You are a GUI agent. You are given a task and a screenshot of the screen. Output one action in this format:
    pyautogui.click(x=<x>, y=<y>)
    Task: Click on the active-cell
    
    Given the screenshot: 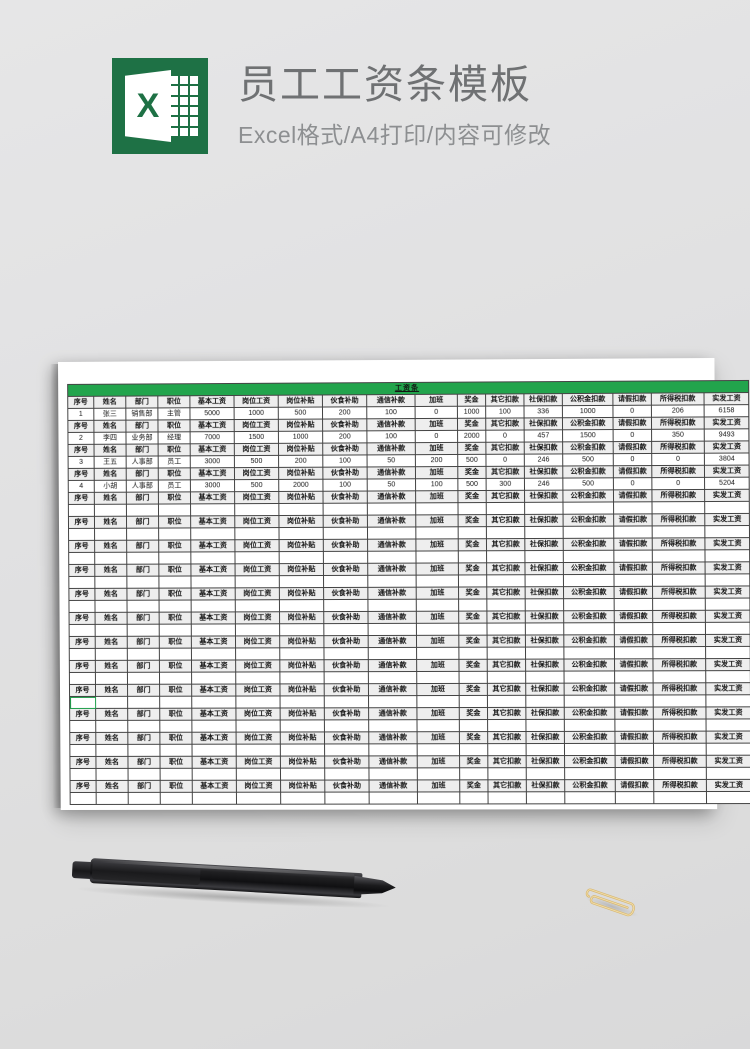 What is the action you would take?
    pyautogui.click(x=82, y=702)
    